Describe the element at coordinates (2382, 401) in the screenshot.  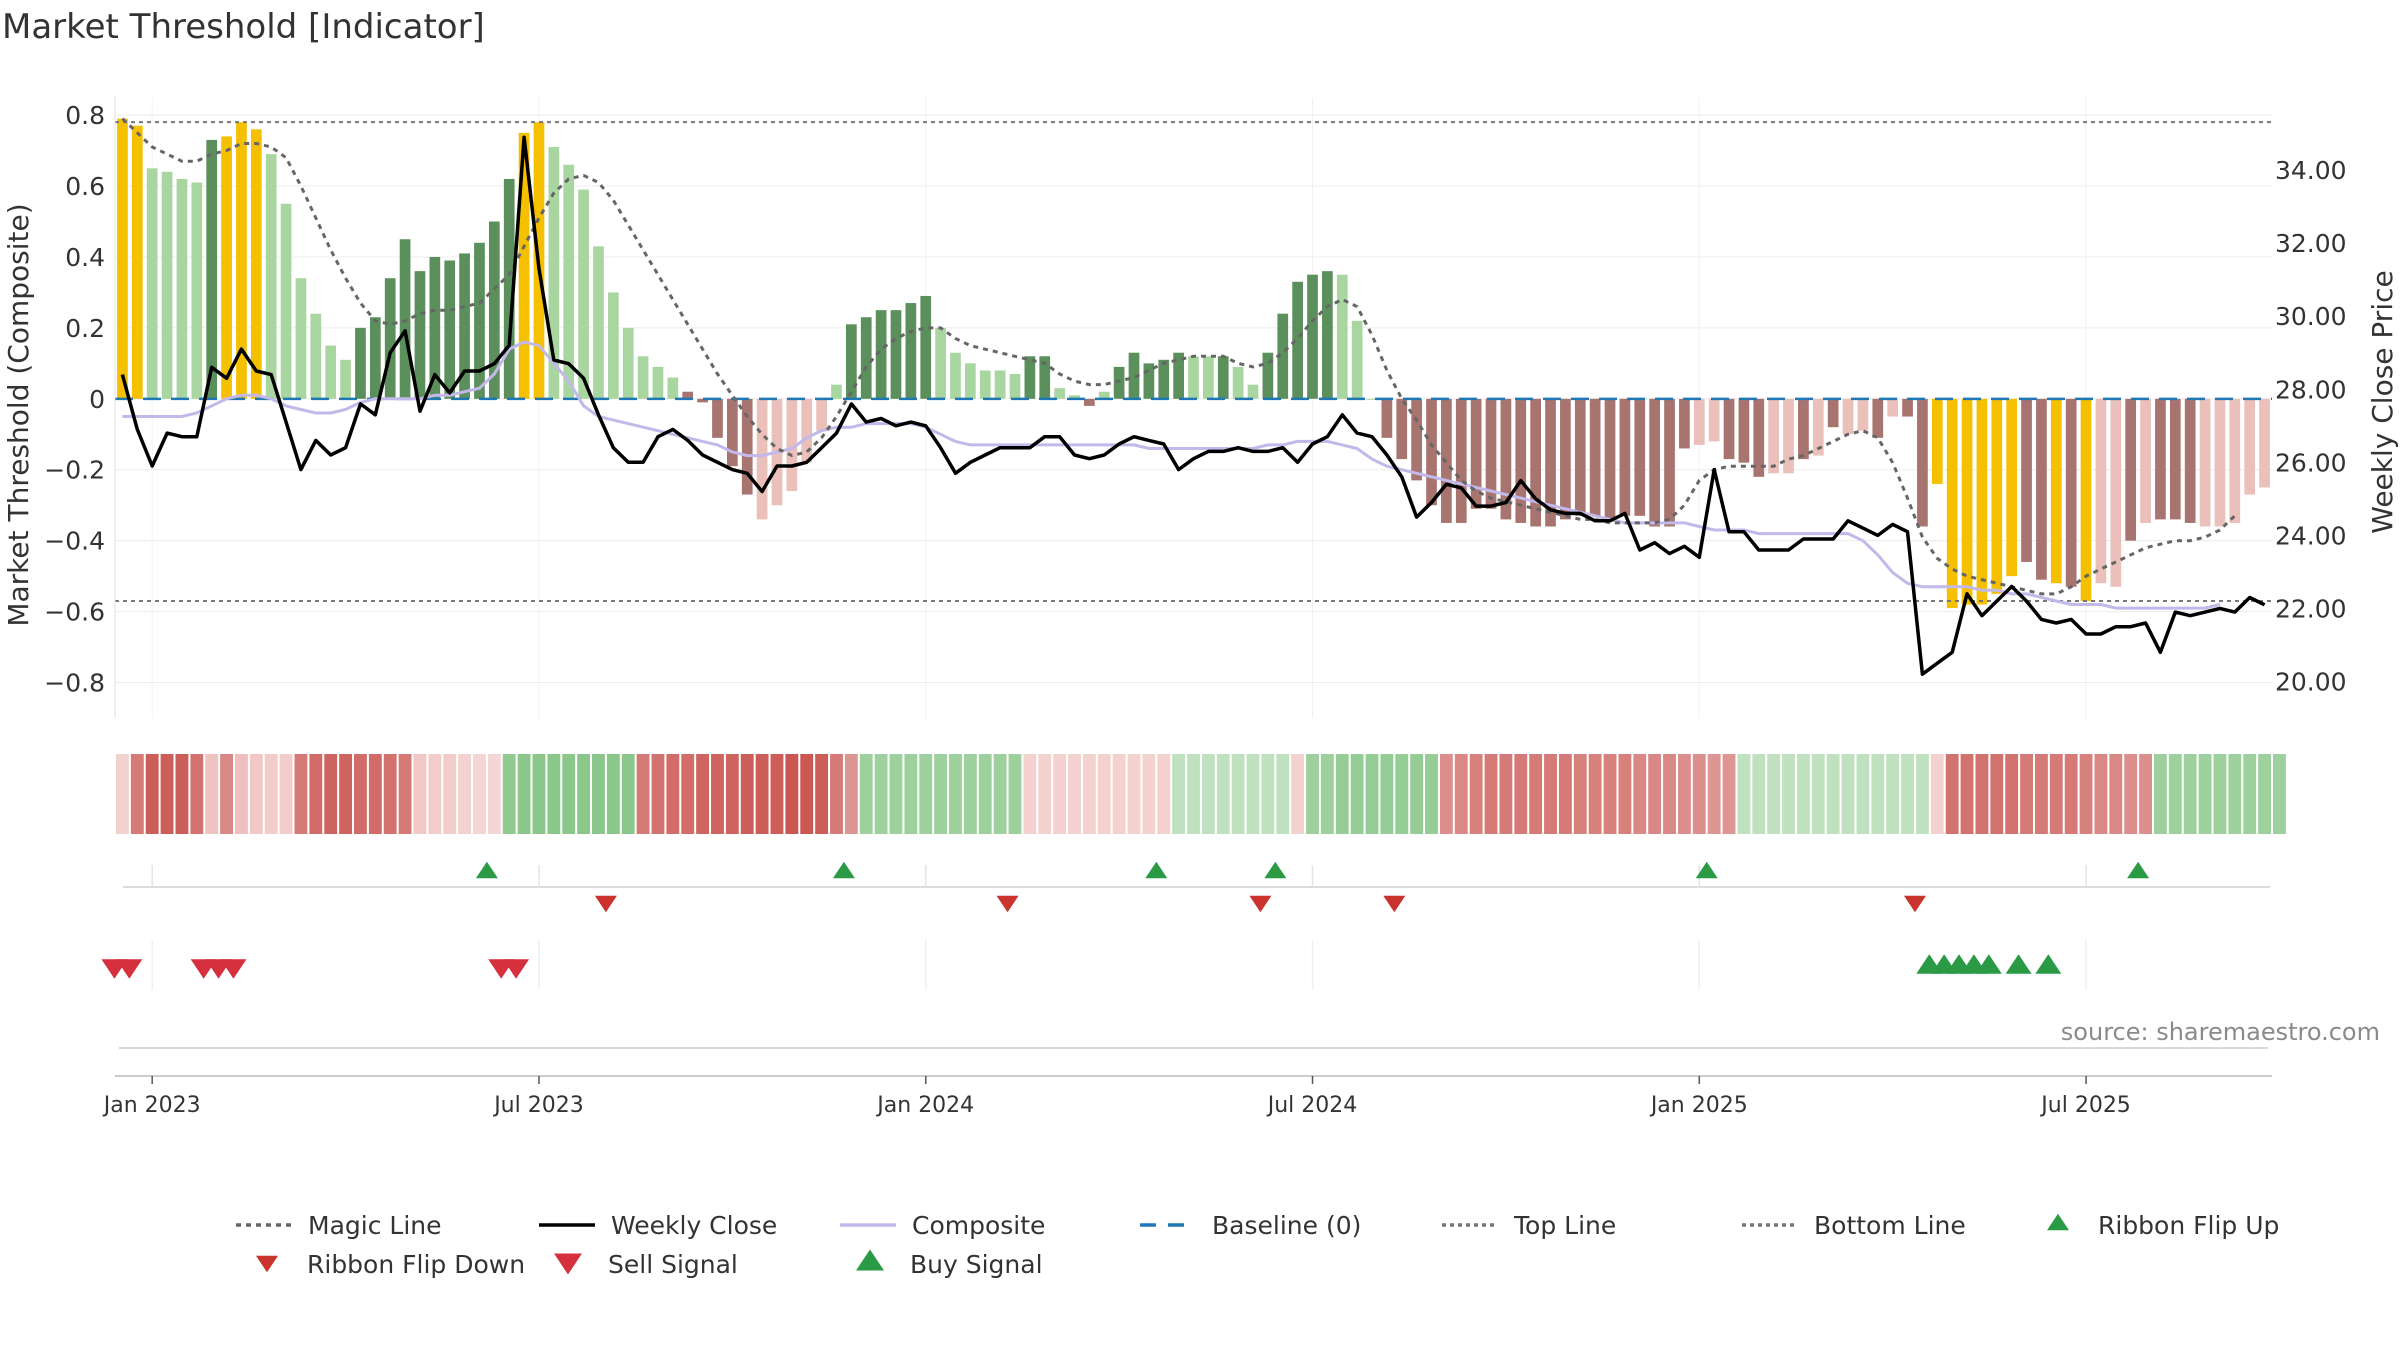
I see `y-axis-right-label: Weekly Close Price` at that location.